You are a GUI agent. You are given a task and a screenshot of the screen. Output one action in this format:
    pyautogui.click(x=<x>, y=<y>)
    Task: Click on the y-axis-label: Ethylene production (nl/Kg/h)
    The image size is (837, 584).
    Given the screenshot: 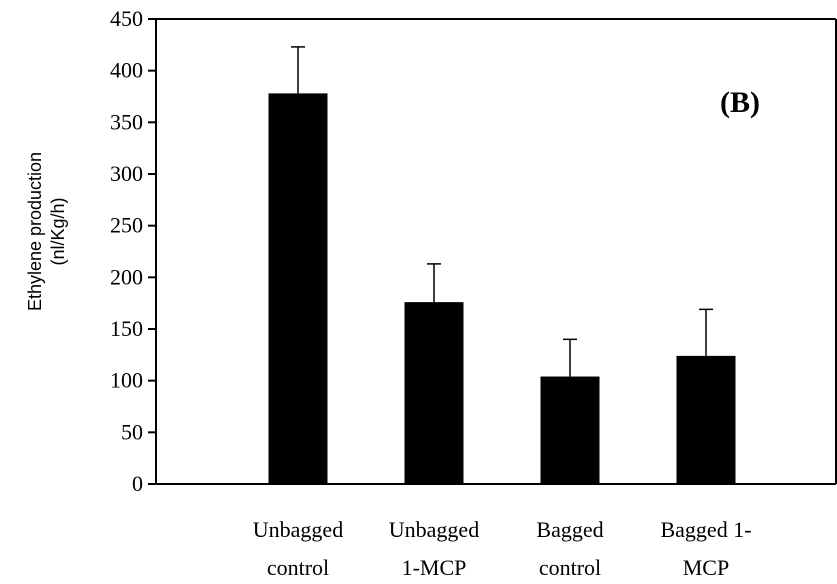 What is the action you would take?
    pyautogui.click(x=46, y=231)
    